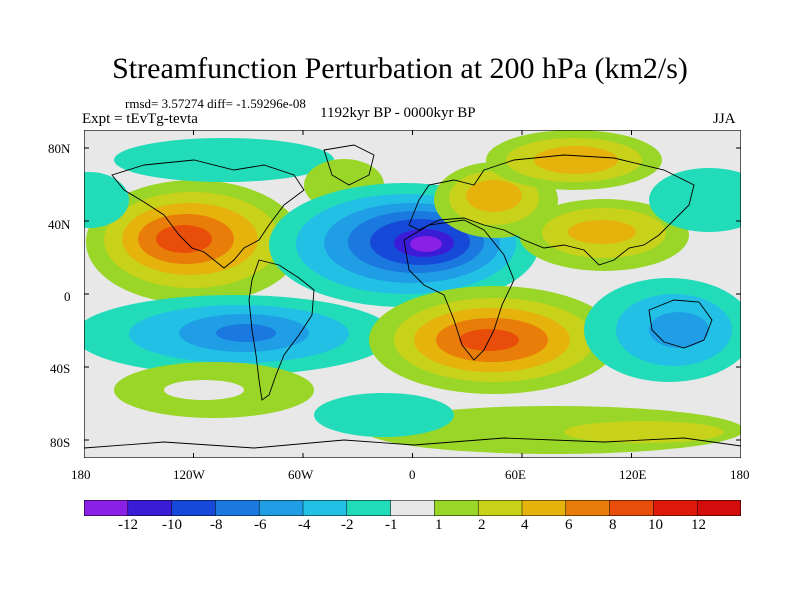 This screenshot has width=800, height=600. Describe the element at coordinates (439, 525) in the screenshot. I see `colorbar-label-1: 1` at that location.